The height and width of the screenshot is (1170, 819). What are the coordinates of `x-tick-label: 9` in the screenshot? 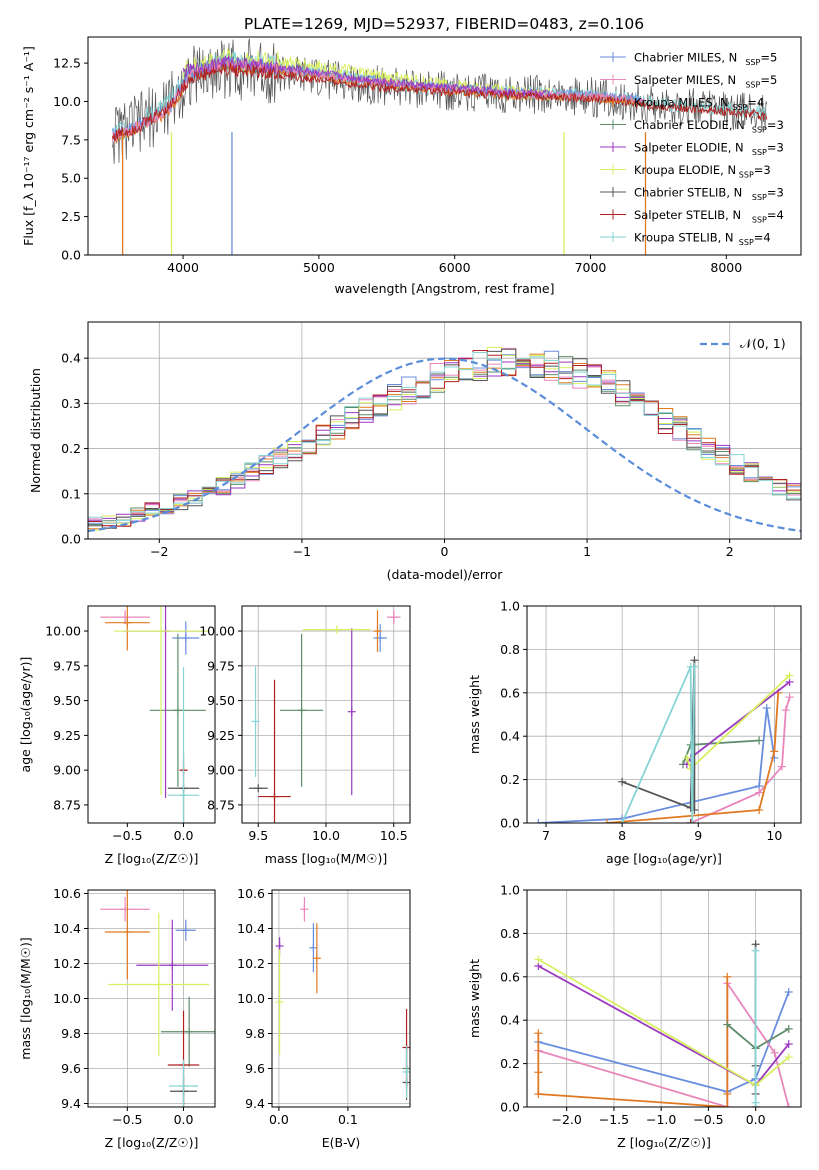 It's located at (698, 835).